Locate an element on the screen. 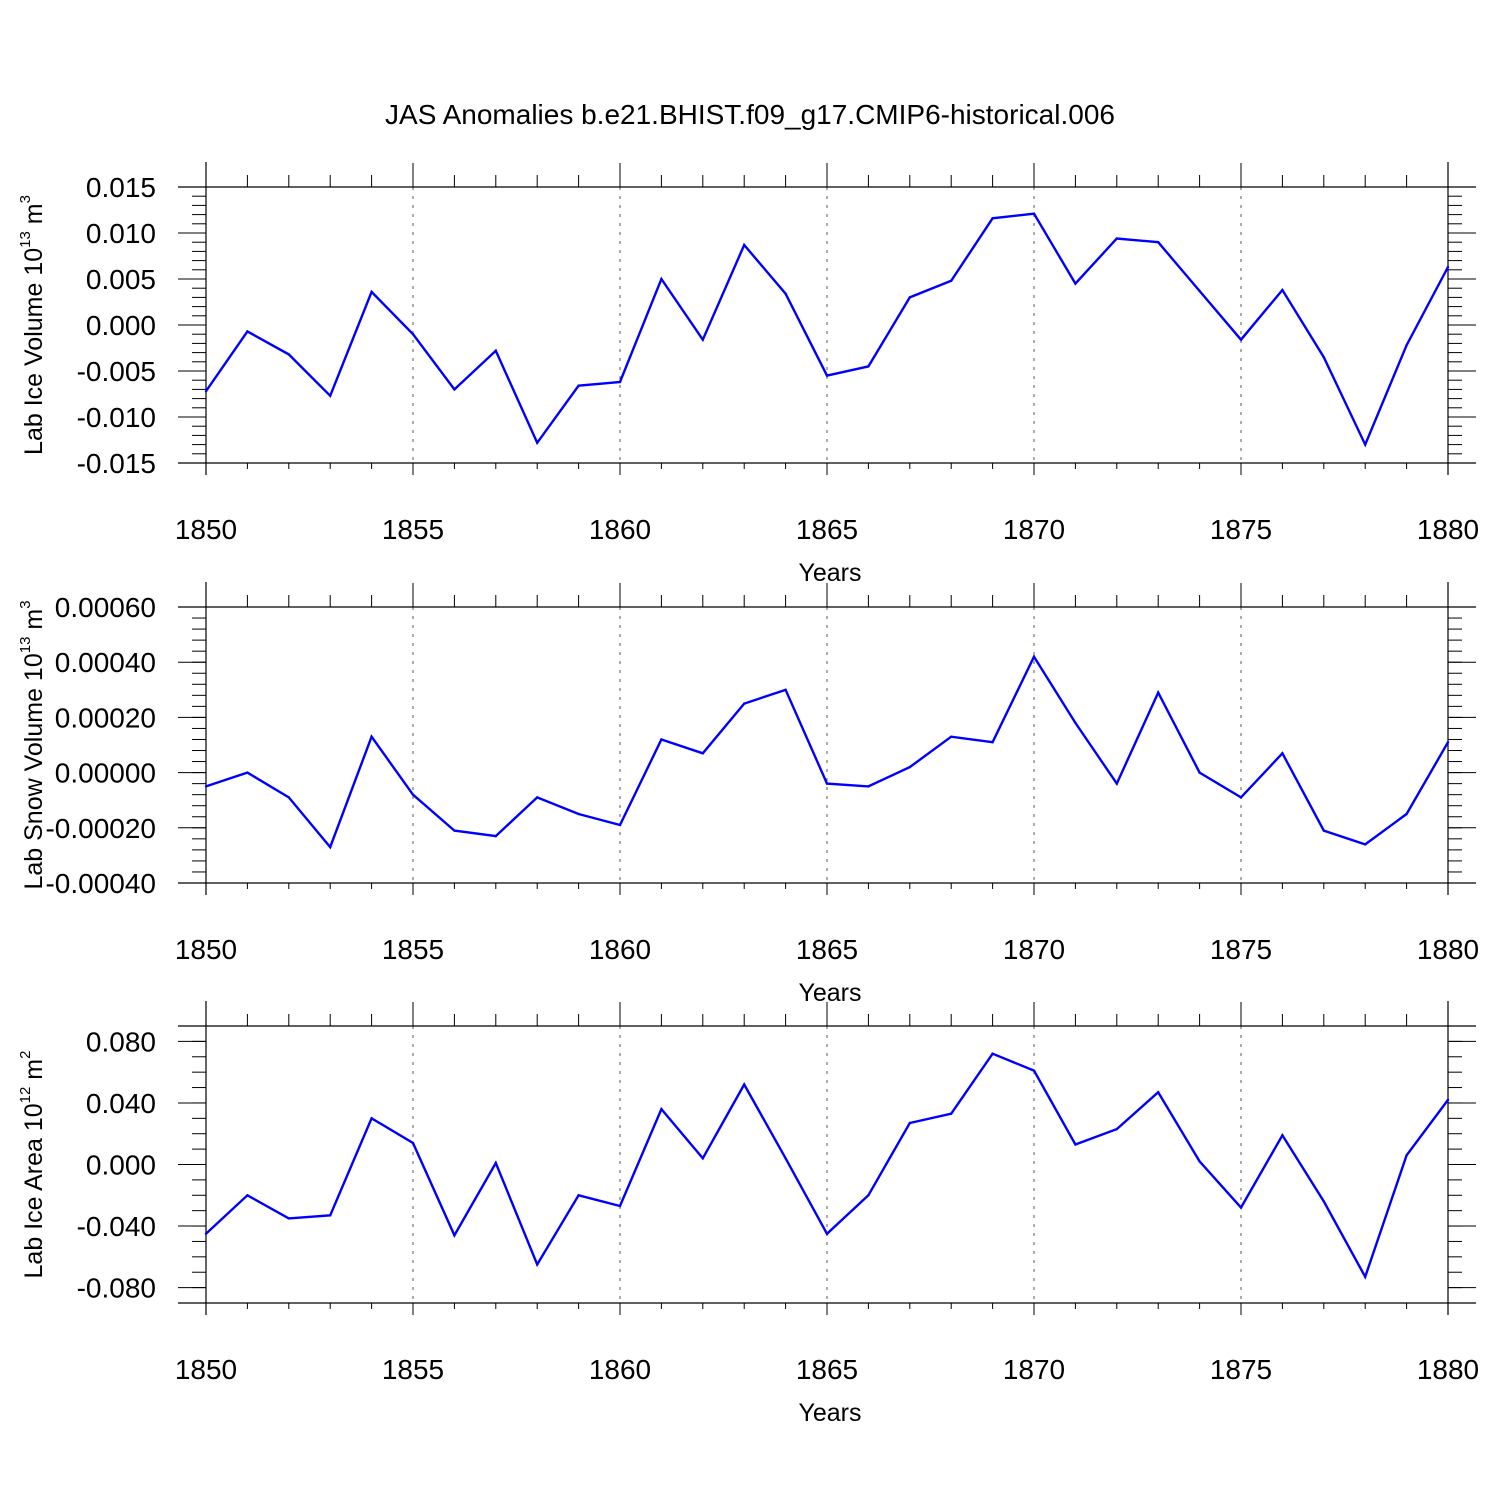 This screenshot has width=1500, height=1500. y-axis-label-unit-exponent: 3 is located at coordinates (25, 199).